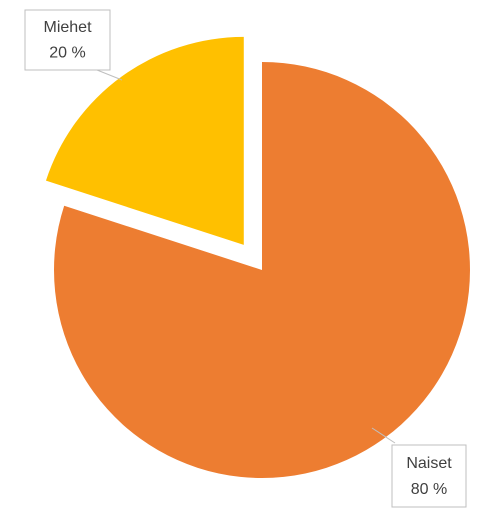 This screenshot has width=478, height=511. Describe the element at coordinates (429, 489) in the screenshot. I see `value-label: 80 %` at that location.